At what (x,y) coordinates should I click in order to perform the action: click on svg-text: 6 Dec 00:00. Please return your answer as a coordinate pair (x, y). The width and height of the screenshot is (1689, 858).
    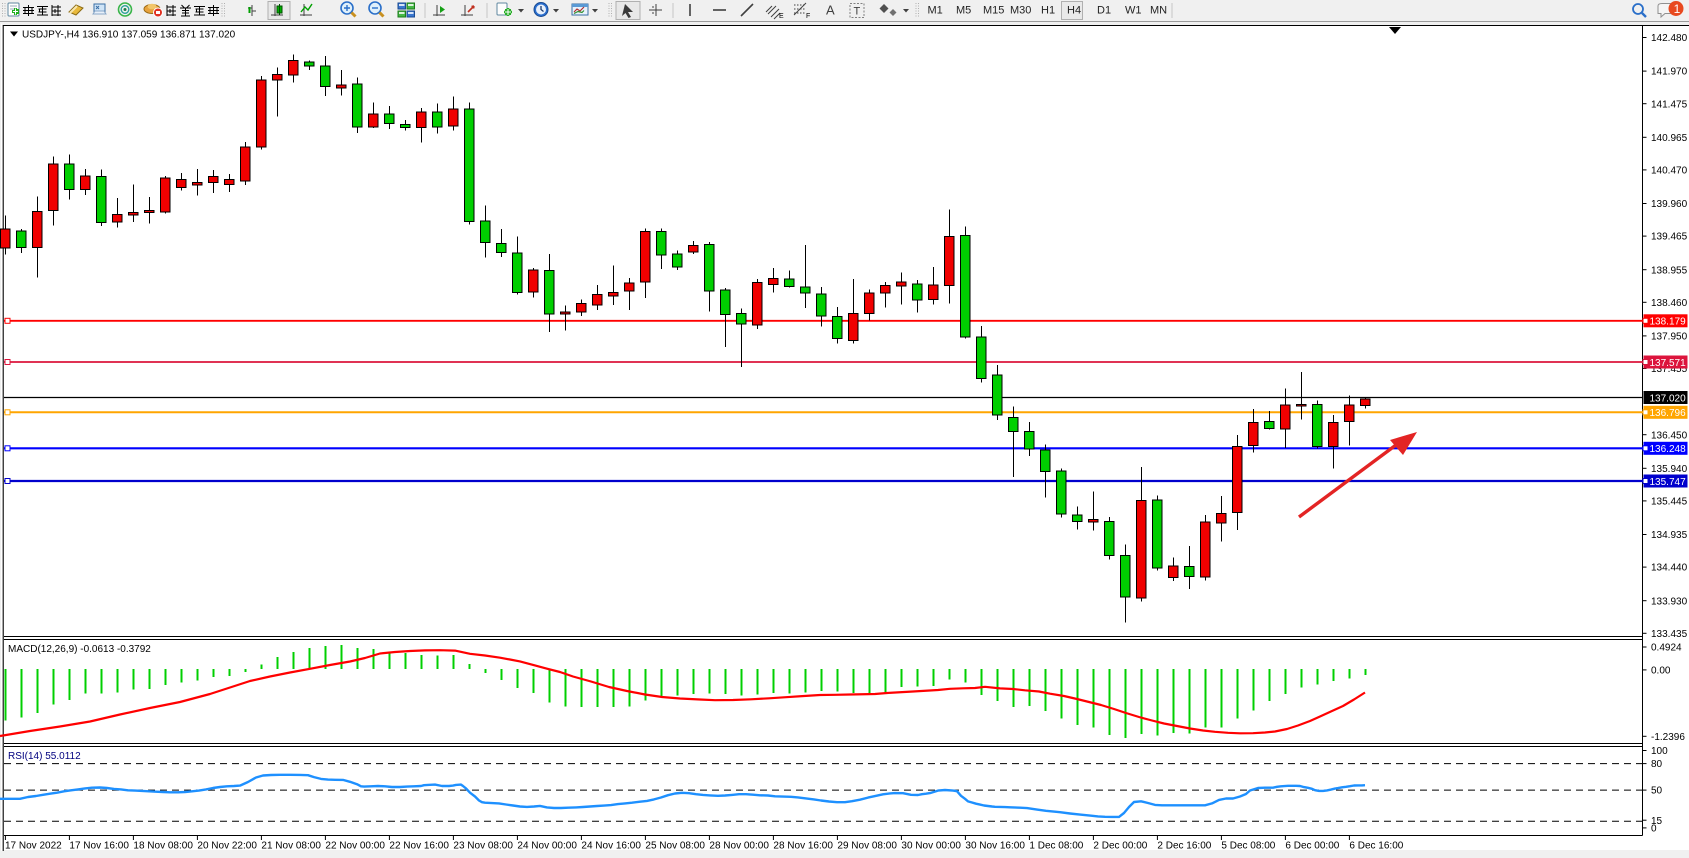
    Looking at the image, I should click on (1312, 846).